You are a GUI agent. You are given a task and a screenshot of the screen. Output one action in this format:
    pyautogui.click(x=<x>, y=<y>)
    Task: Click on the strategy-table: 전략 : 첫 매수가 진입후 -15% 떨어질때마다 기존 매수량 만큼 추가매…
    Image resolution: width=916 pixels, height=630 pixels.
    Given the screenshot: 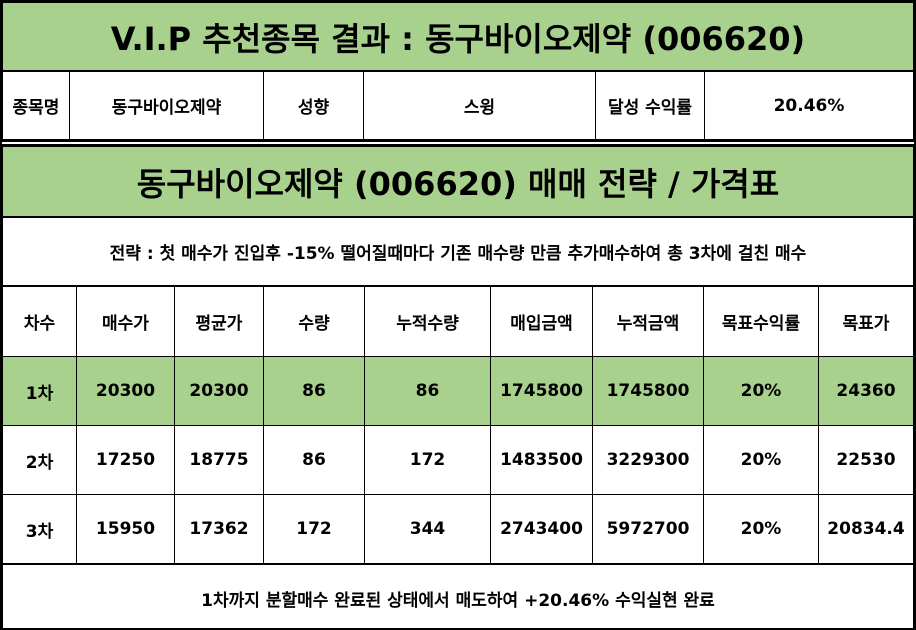 What is the action you would take?
    pyautogui.click(x=458, y=251)
    